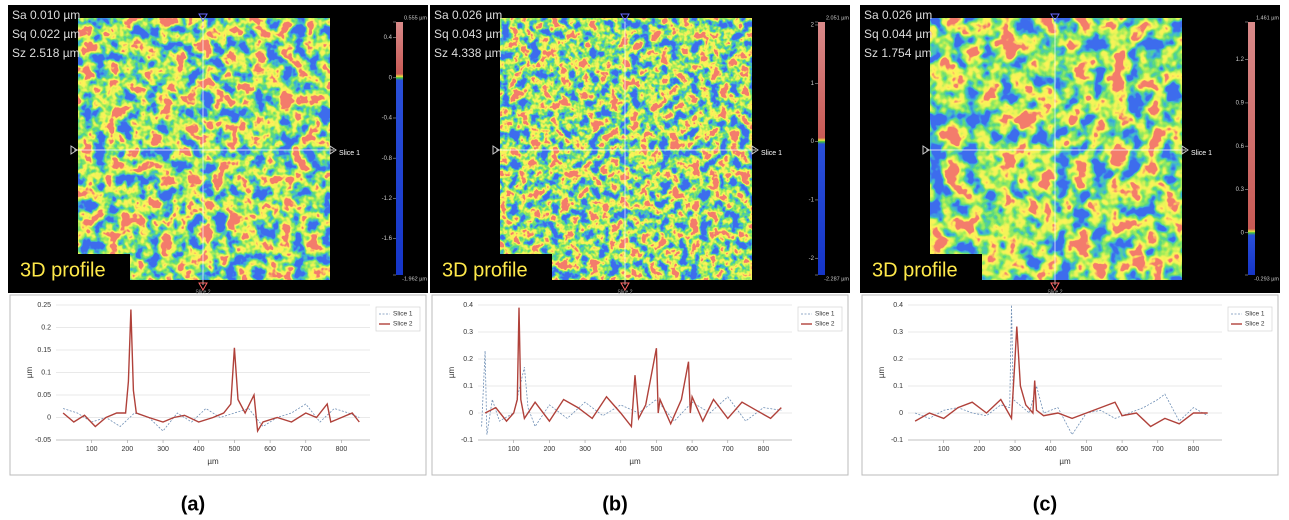 This screenshot has width=1289, height=520. What do you see at coordinates (46, 34) in the screenshot?
I see `surface-stat: Sq 0.022 µm` at bounding box center [46, 34].